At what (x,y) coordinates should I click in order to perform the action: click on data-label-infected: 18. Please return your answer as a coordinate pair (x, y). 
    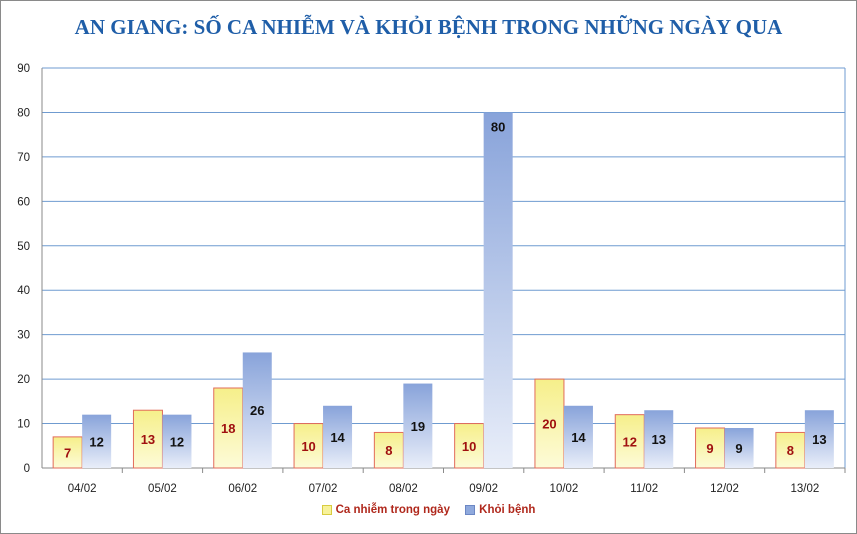
    Looking at the image, I should click on (228, 428).